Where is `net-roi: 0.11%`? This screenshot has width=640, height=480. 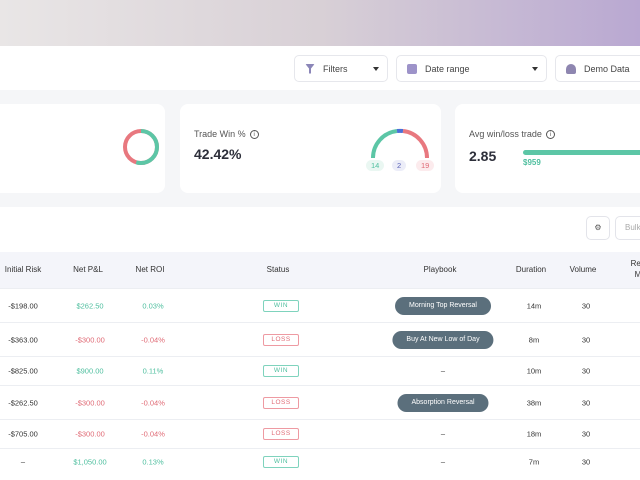
net-roi: 0.11% is located at coordinates (153, 371).